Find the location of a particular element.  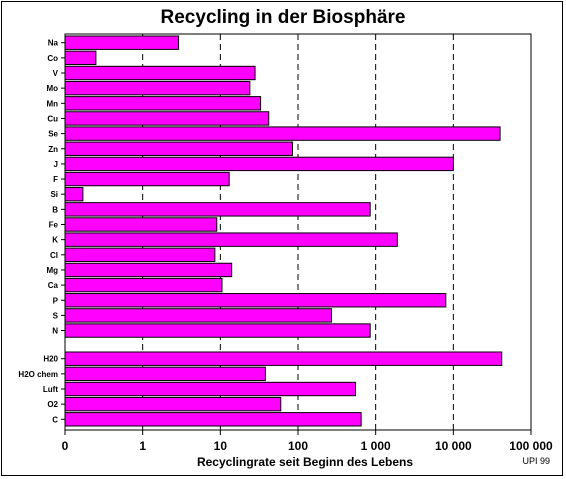

category-label: K is located at coordinates (55, 240).